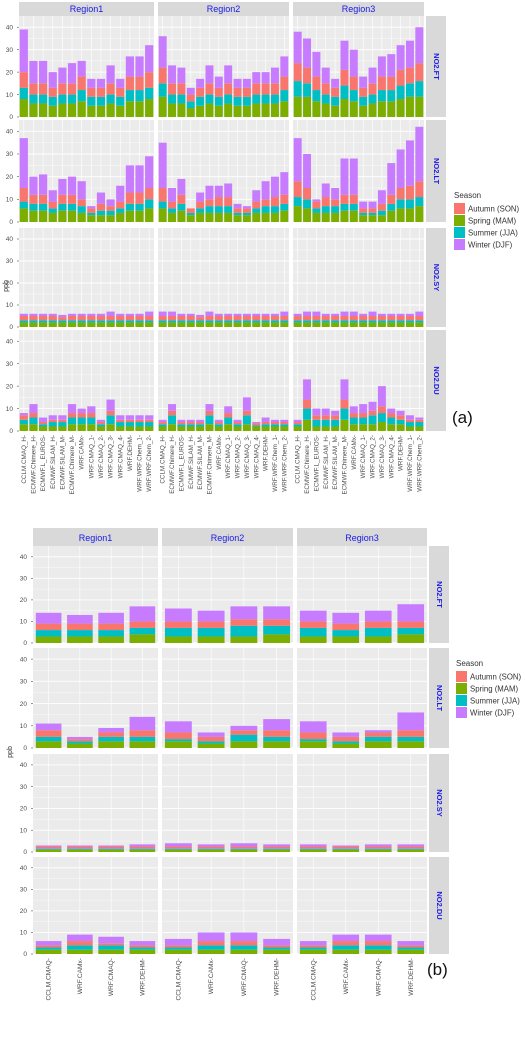 This screenshot has height=1050, width=525. I want to click on y-tick-label: 30, so click(10, 261).